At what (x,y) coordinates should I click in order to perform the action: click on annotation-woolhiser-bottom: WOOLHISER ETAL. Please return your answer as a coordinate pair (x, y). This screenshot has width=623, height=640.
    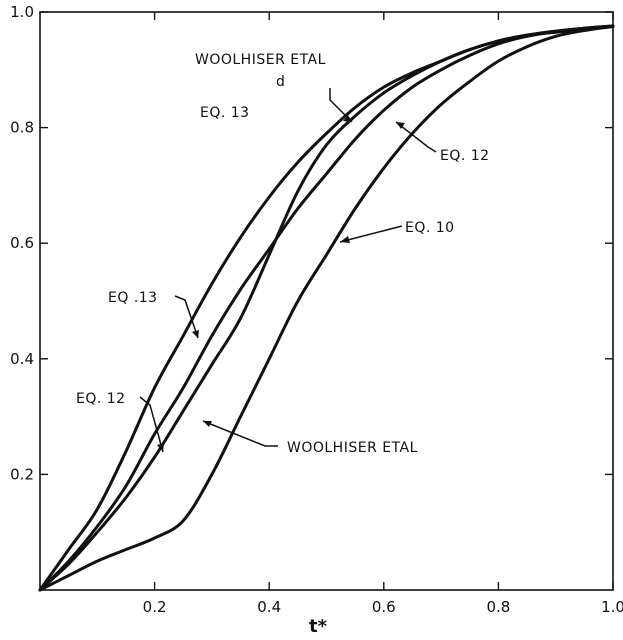
    Looking at the image, I should click on (352, 448).